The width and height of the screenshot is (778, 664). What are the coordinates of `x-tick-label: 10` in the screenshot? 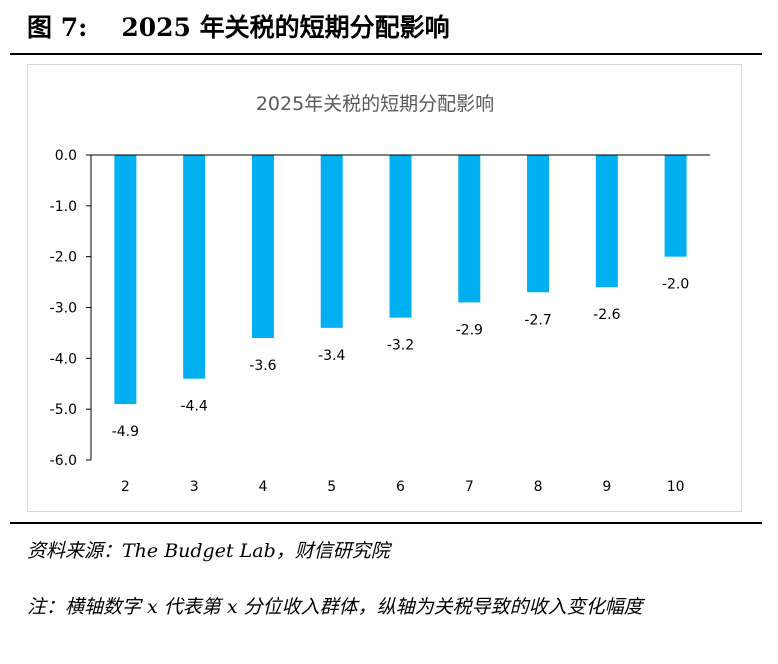 It's located at (676, 487).